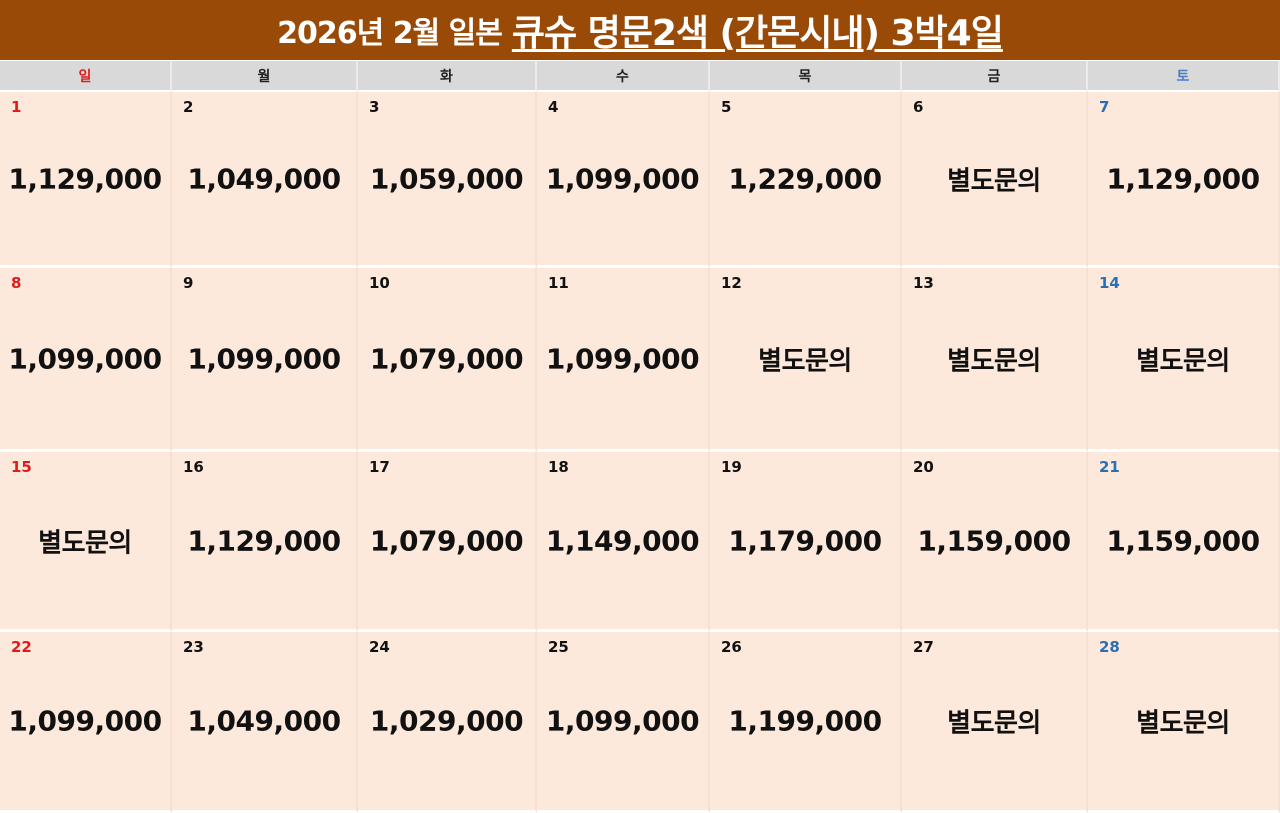  Describe the element at coordinates (558, 647) in the screenshot. I see `day-number: 25` at that location.